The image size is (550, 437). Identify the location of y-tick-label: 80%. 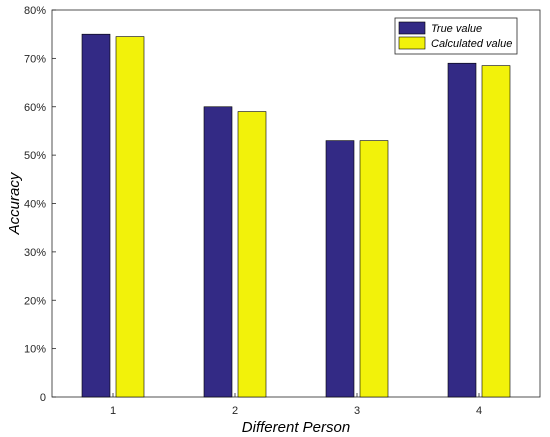
(35, 11).